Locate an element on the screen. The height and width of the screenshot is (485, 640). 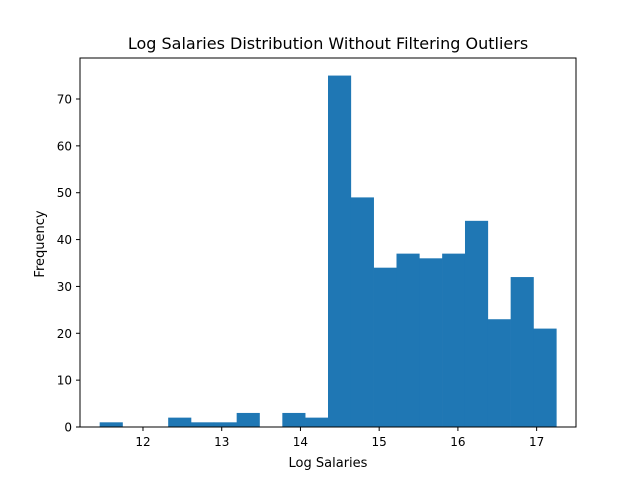
x-axis-ticks: 12 13 14 15 16 17 is located at coordinates (339, 438).